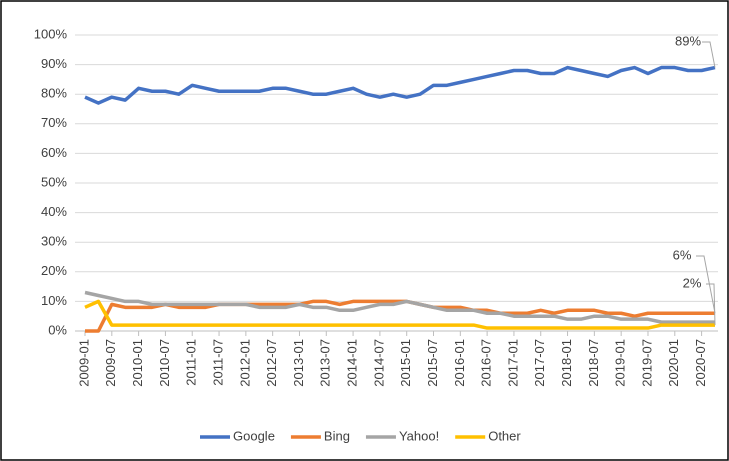 This screenshot has width=729, height=461. I want to click on x-tick-label: 2020-07, so click(700, 363).